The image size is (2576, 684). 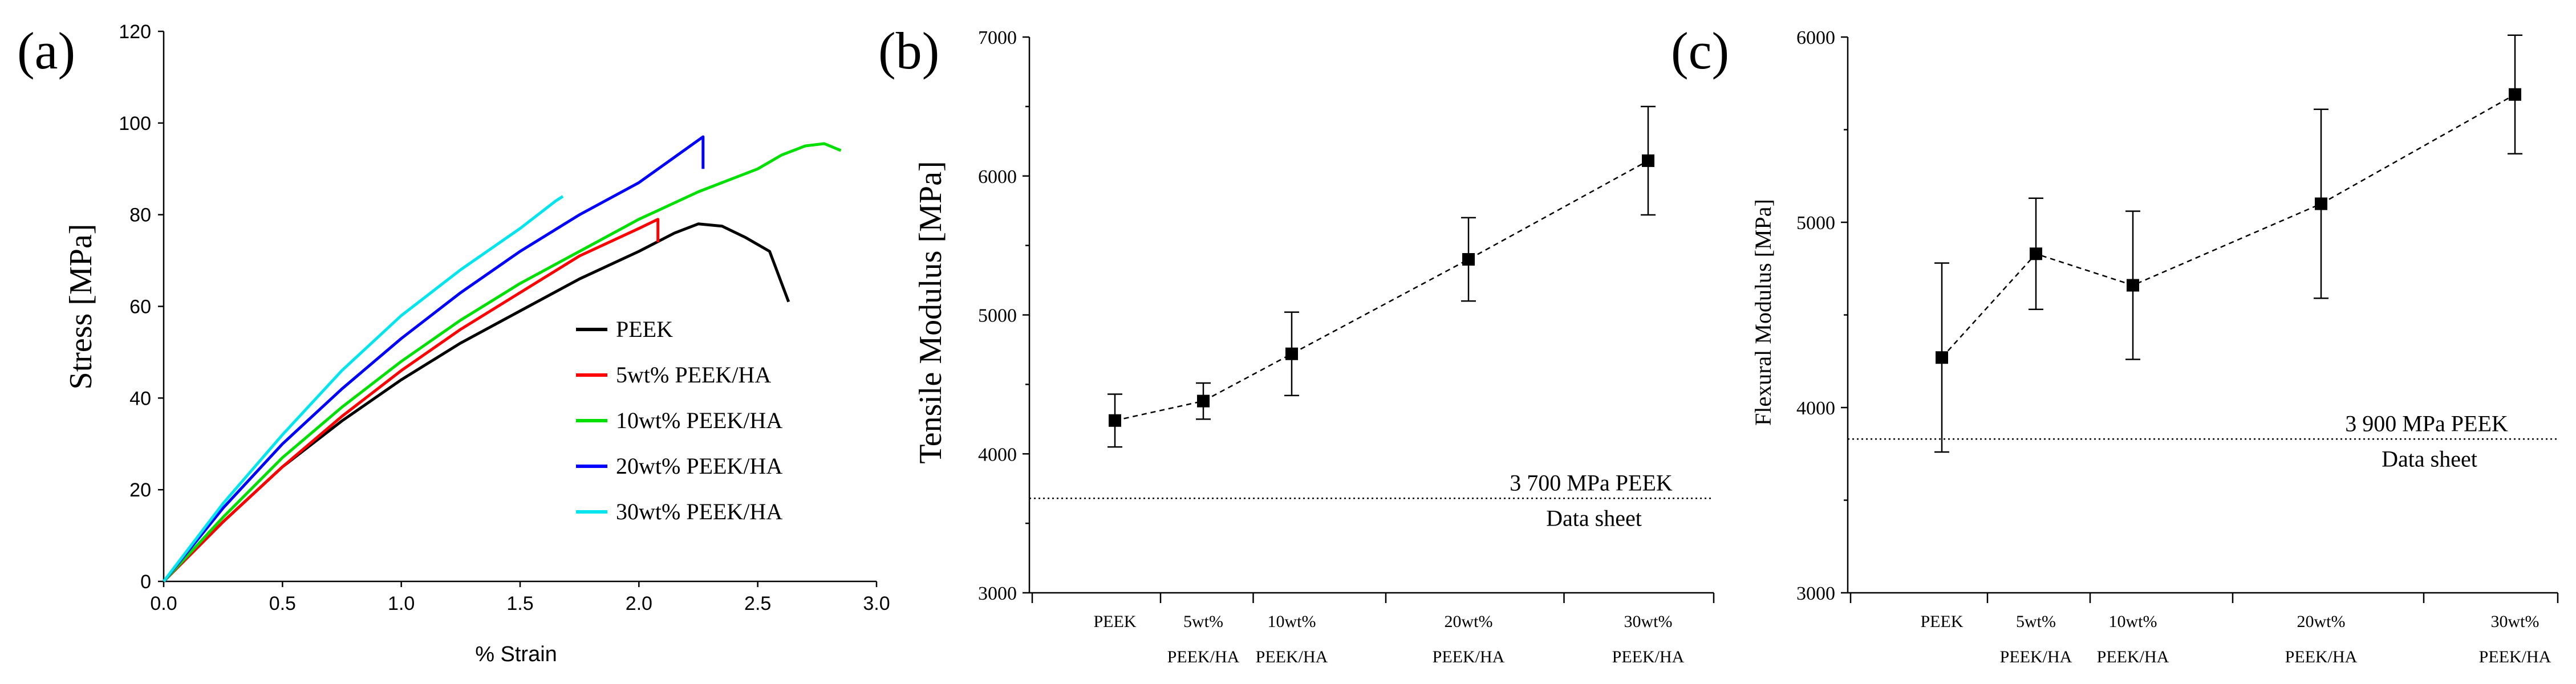 What do you see at coordinates (1943, 621) in the screenshot?
I see `category-label-c: PEEK` at bounding box center [1943, 621].